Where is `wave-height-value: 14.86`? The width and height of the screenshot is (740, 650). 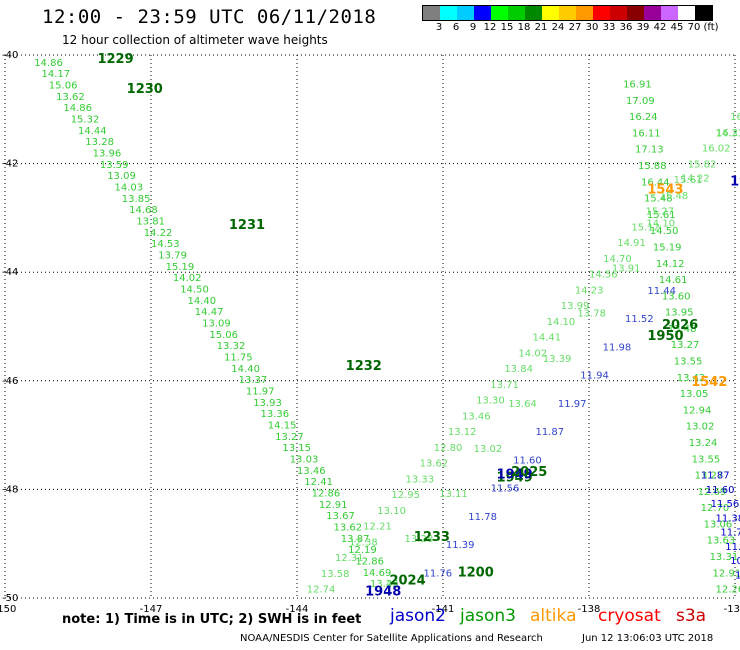
wave-height-value: 14.86 is located at coordinates (48, 63).